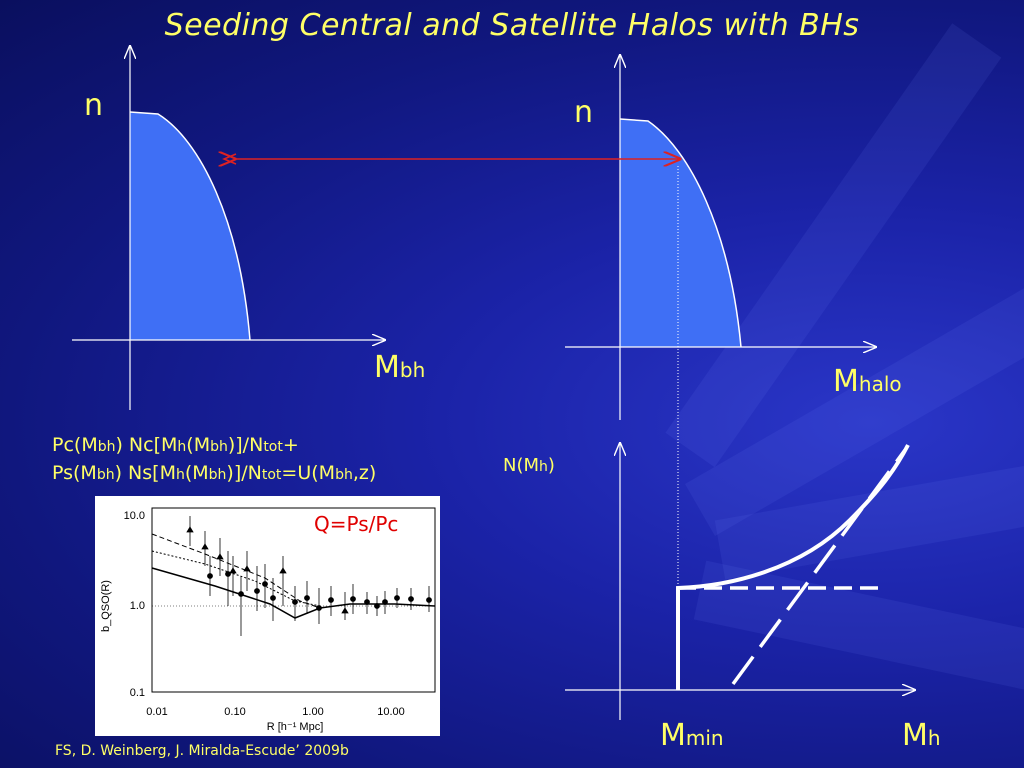 The height and width of the screenshot is (768, 1024). Describe the element at coordinates (356, 524) in the screenshot. I see `q-ratio-label: Q=Ps/Pc` at that location.